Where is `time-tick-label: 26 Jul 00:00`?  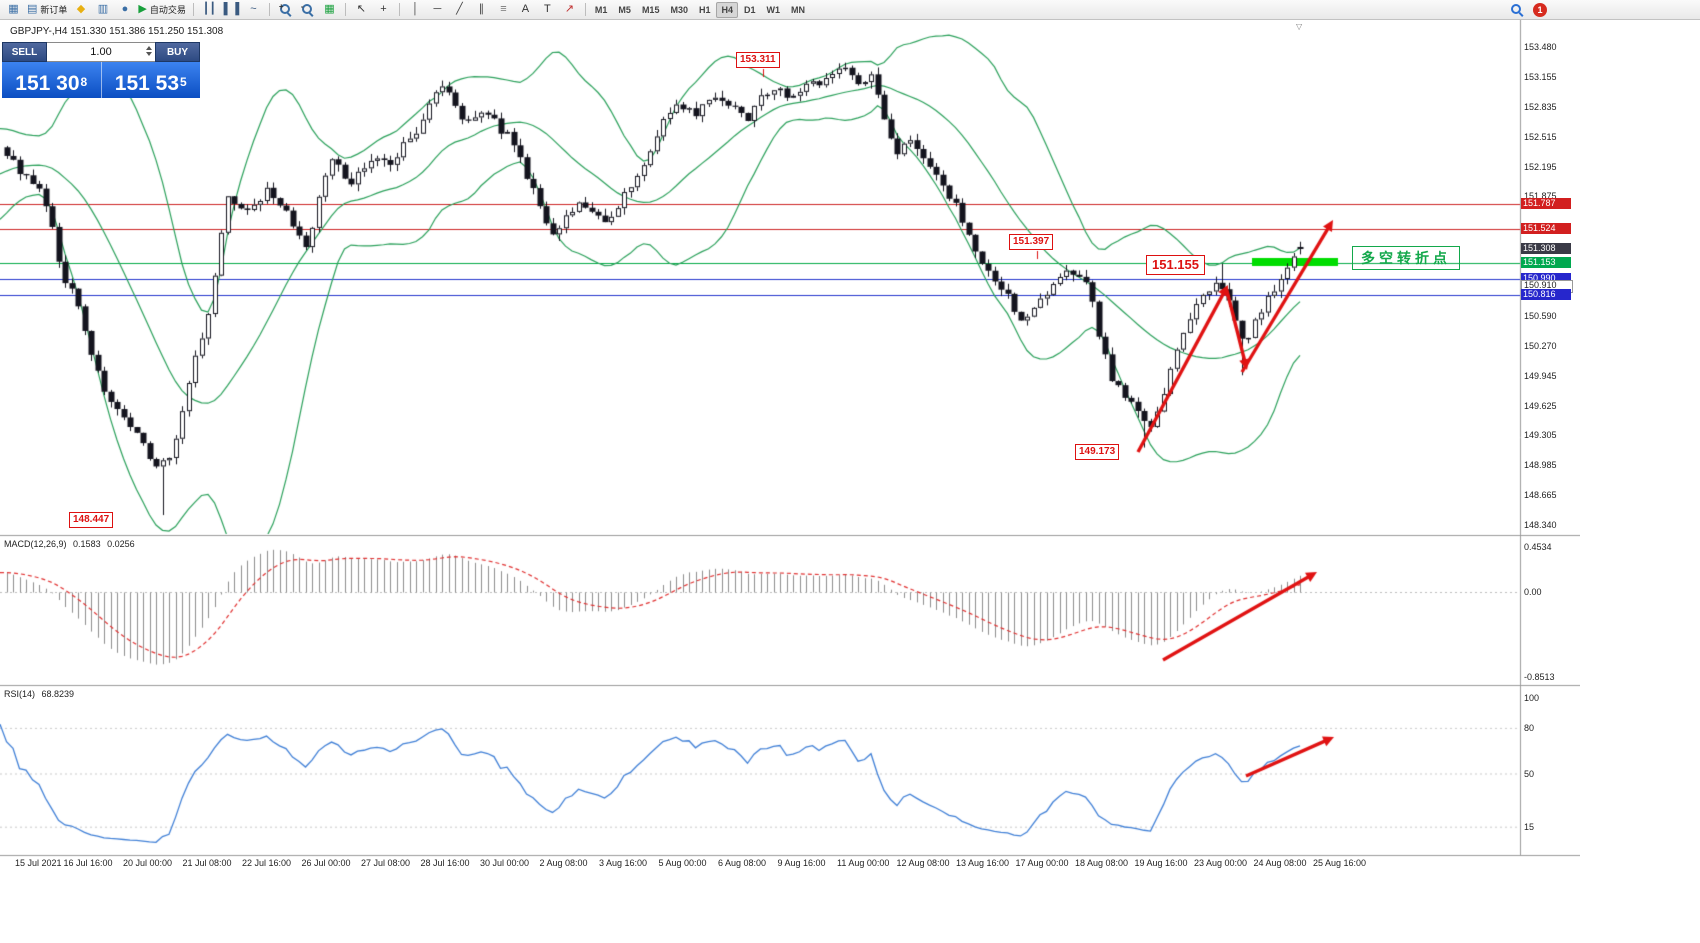
time-tick-label: 26 Jul 00:00 is located at coordinates (326, 863).